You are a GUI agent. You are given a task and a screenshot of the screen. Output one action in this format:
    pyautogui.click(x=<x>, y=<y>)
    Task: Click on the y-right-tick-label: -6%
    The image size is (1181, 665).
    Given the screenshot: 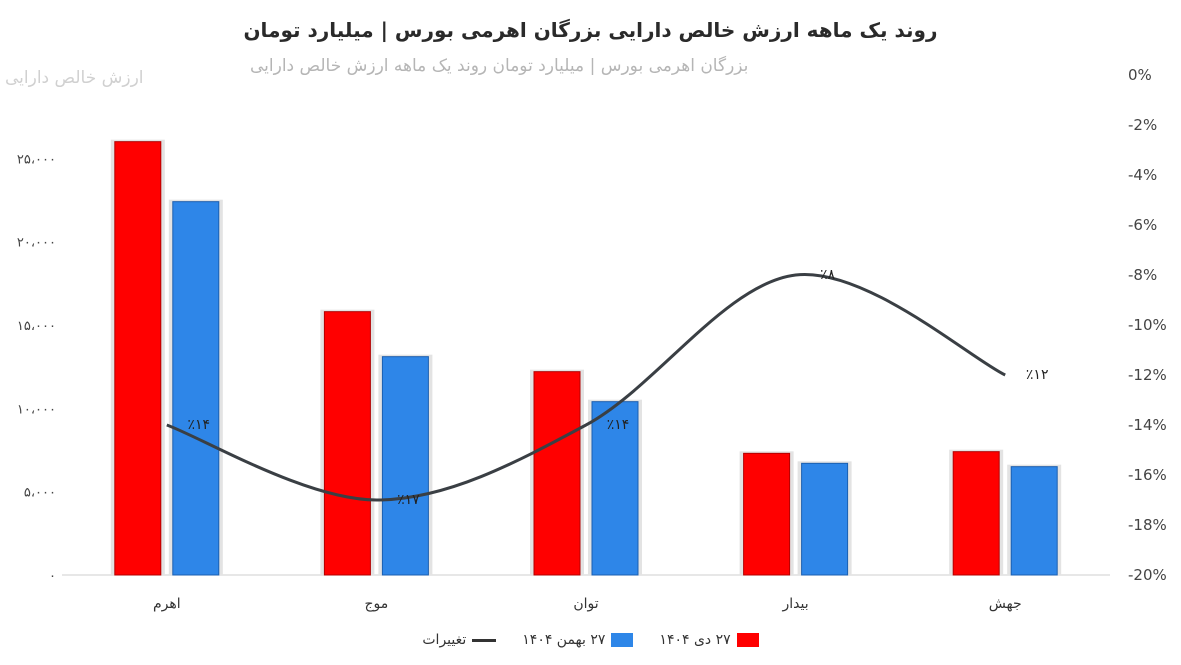 What is the action you would take?
    pyautogui.click(x=1142, y=225)
    